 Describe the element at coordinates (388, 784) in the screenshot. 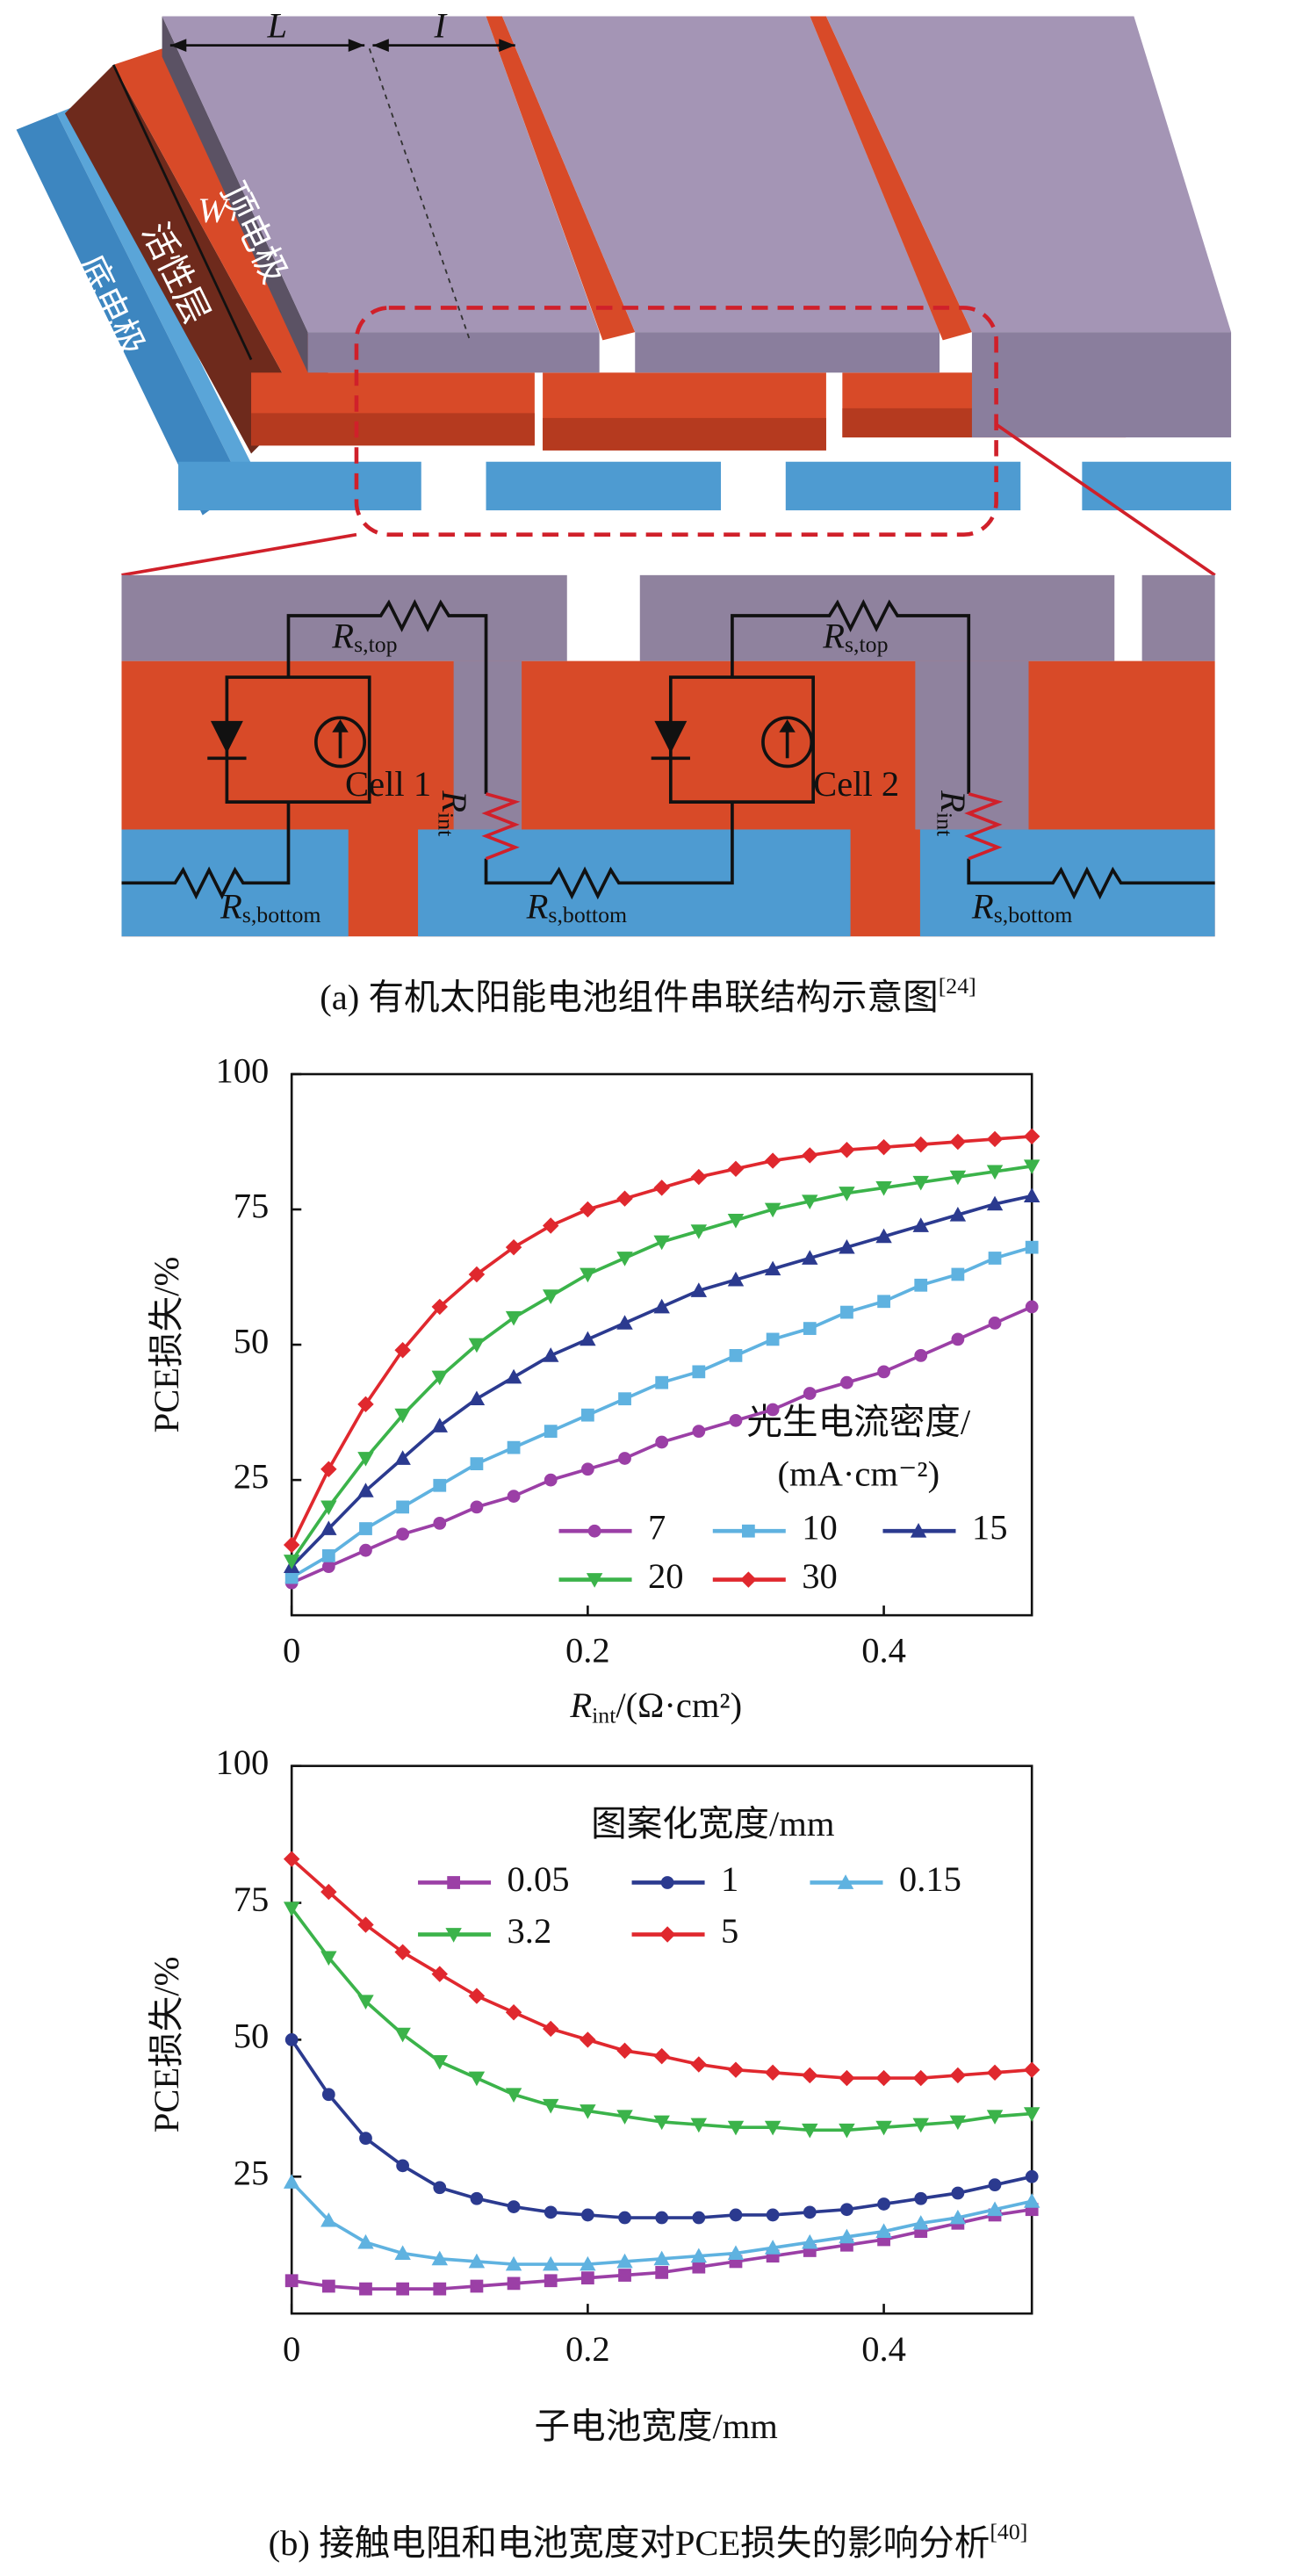

I see `label-cell: Cell 1` at that location.